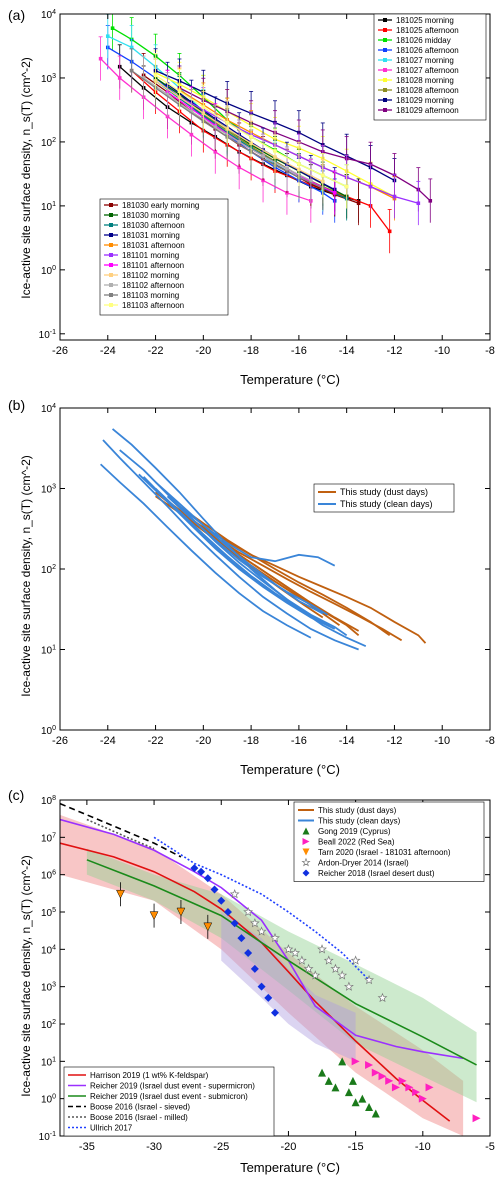  Describe the element at coordinates (149, 1075) in the screenshot. I see `legend-entry: Harrison 2019 (1 wt% K-feldspar)` at that location.